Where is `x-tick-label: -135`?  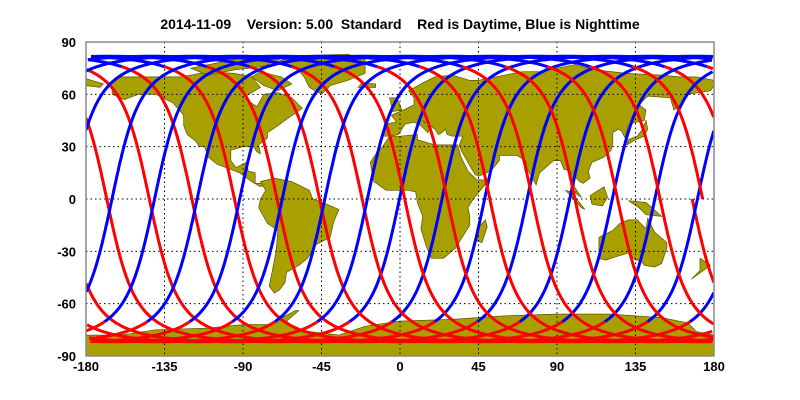
x-tick-label: -135 is located at coordinates (164, 366).